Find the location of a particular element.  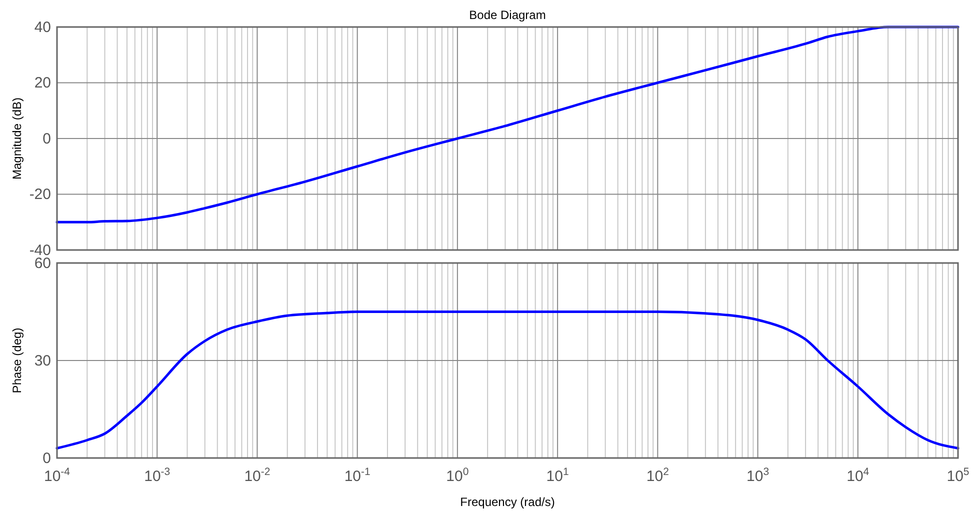

y-axis-title: Phase (deg) is located at coordinates (17, 361).